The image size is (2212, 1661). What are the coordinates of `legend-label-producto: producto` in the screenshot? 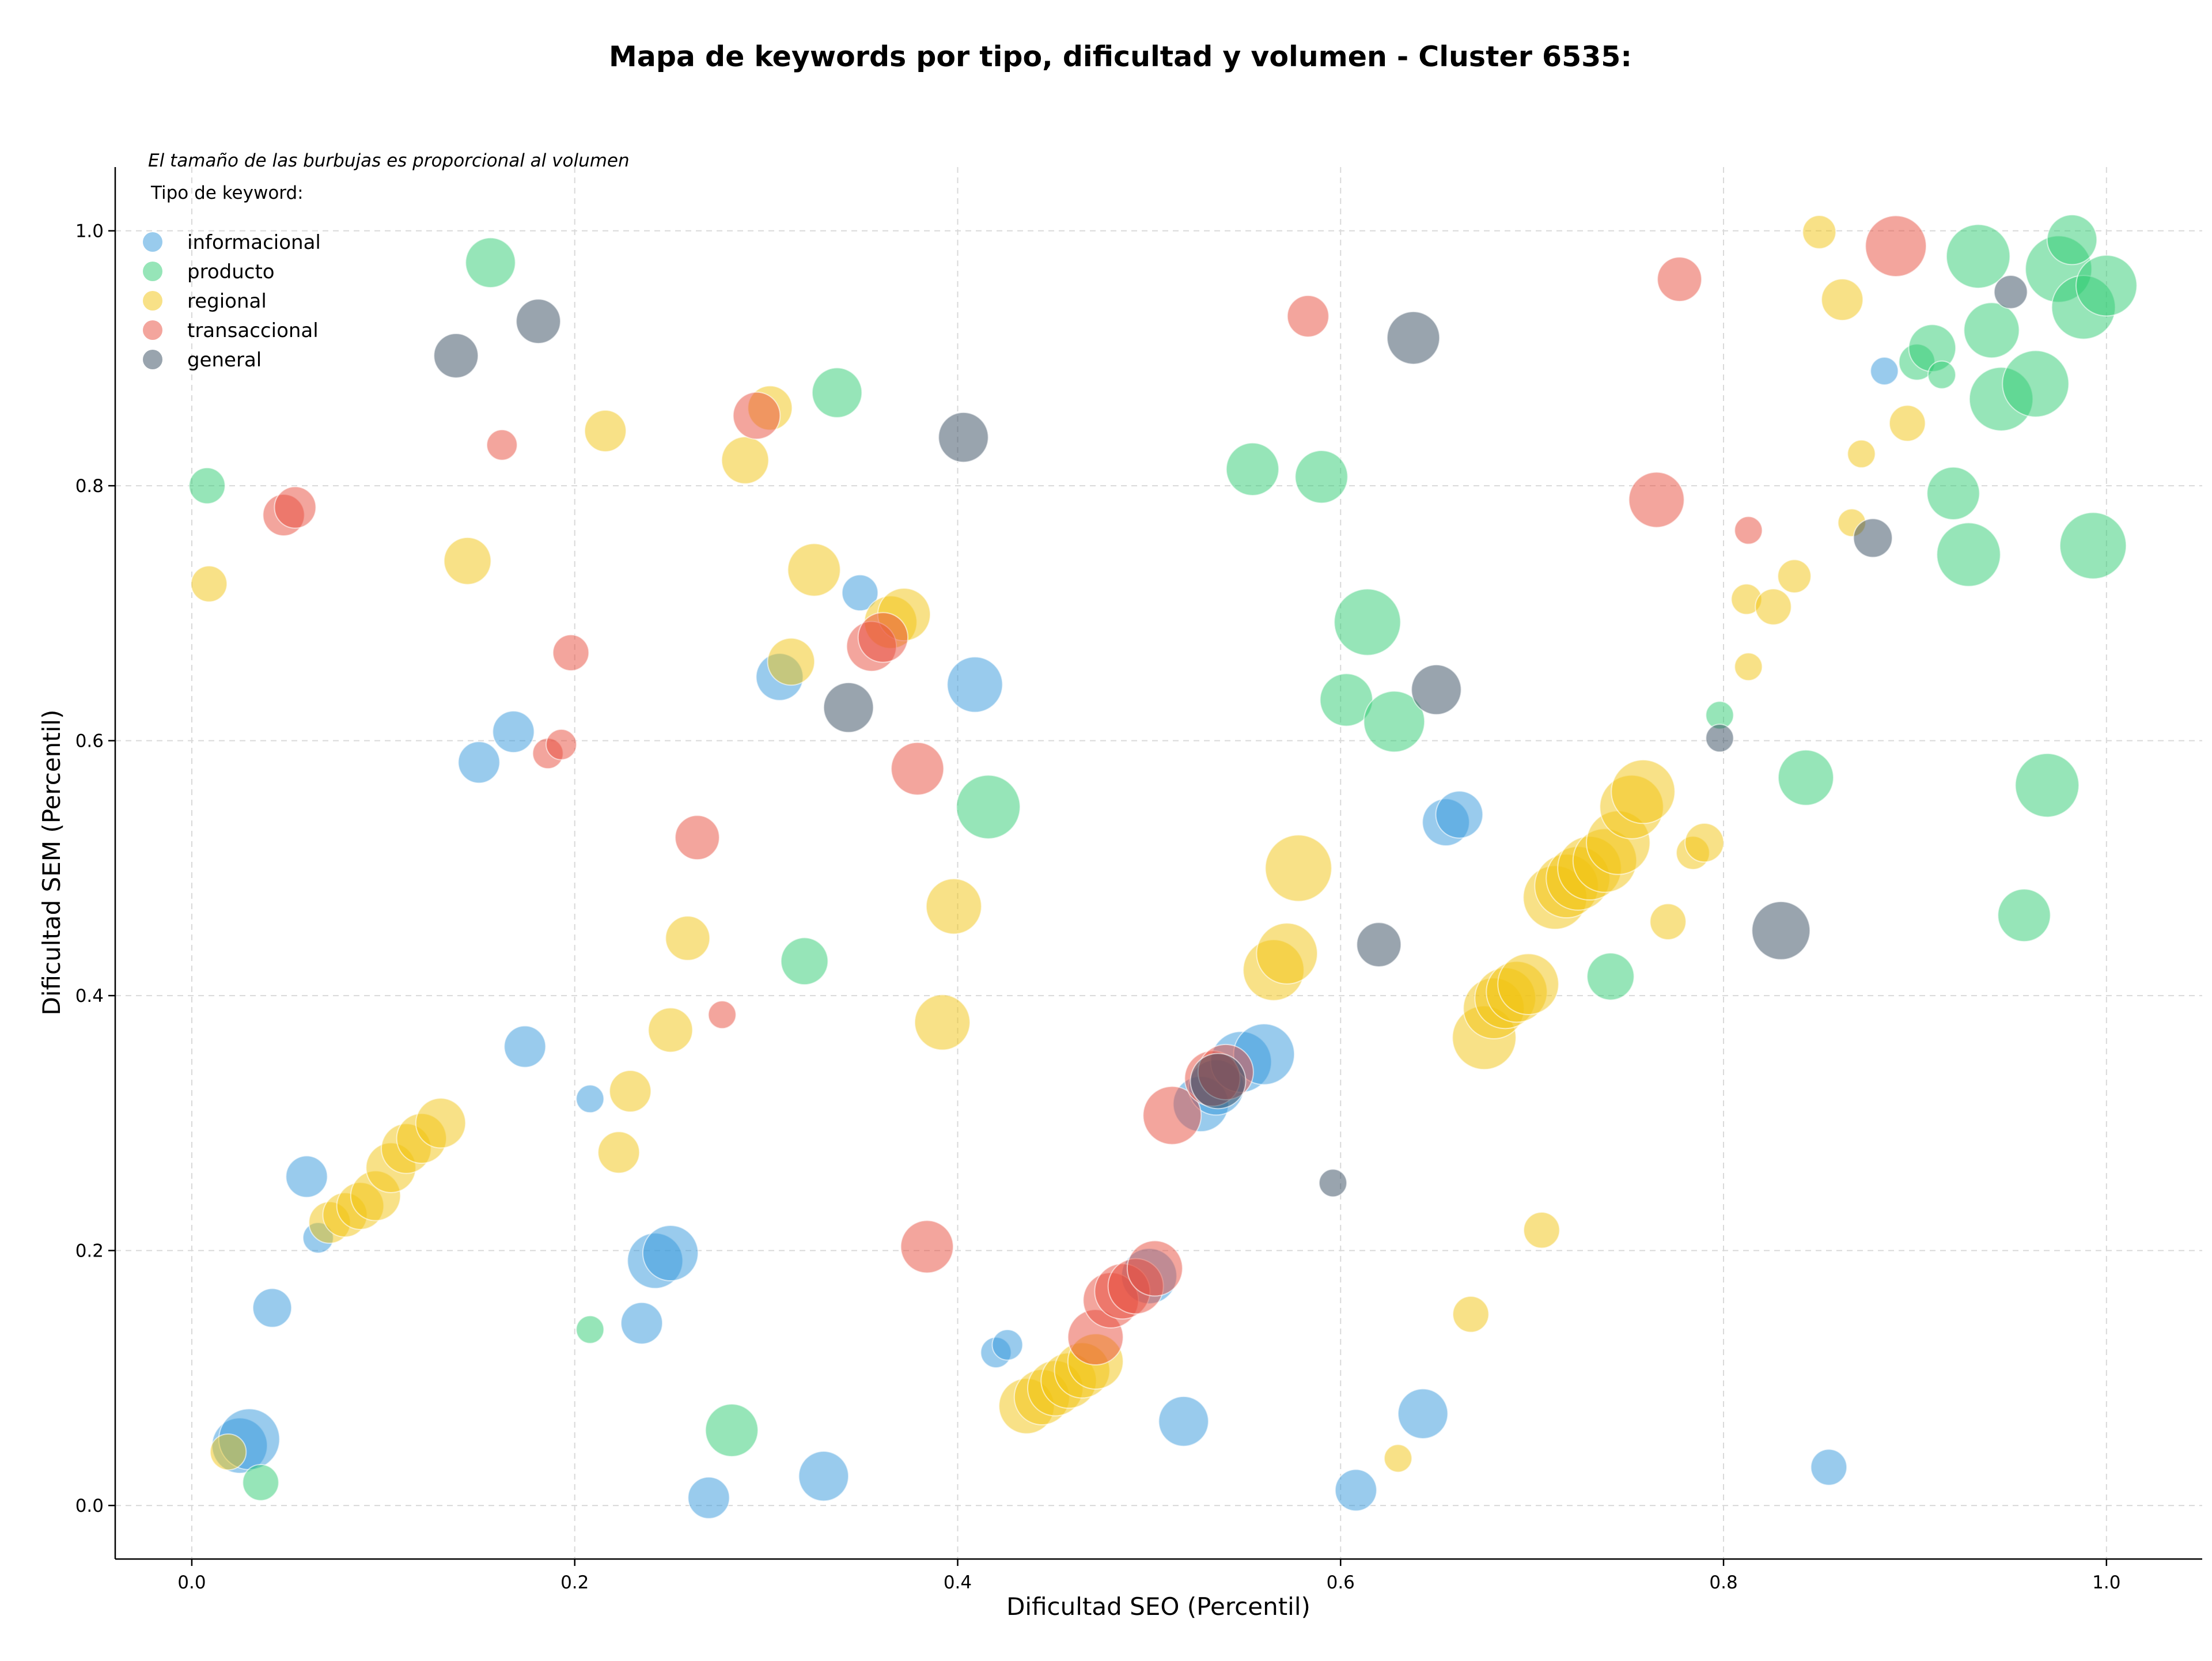 It's located at (231, 271).